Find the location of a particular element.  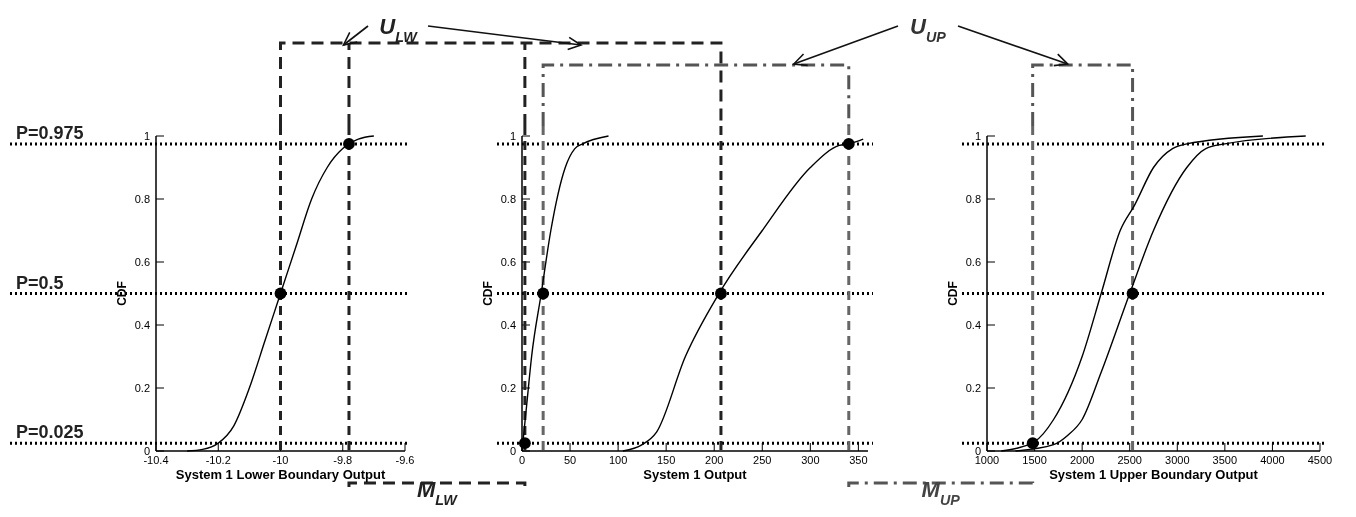

x-tick-label: 4000 is located at coordinates (1272, 460).